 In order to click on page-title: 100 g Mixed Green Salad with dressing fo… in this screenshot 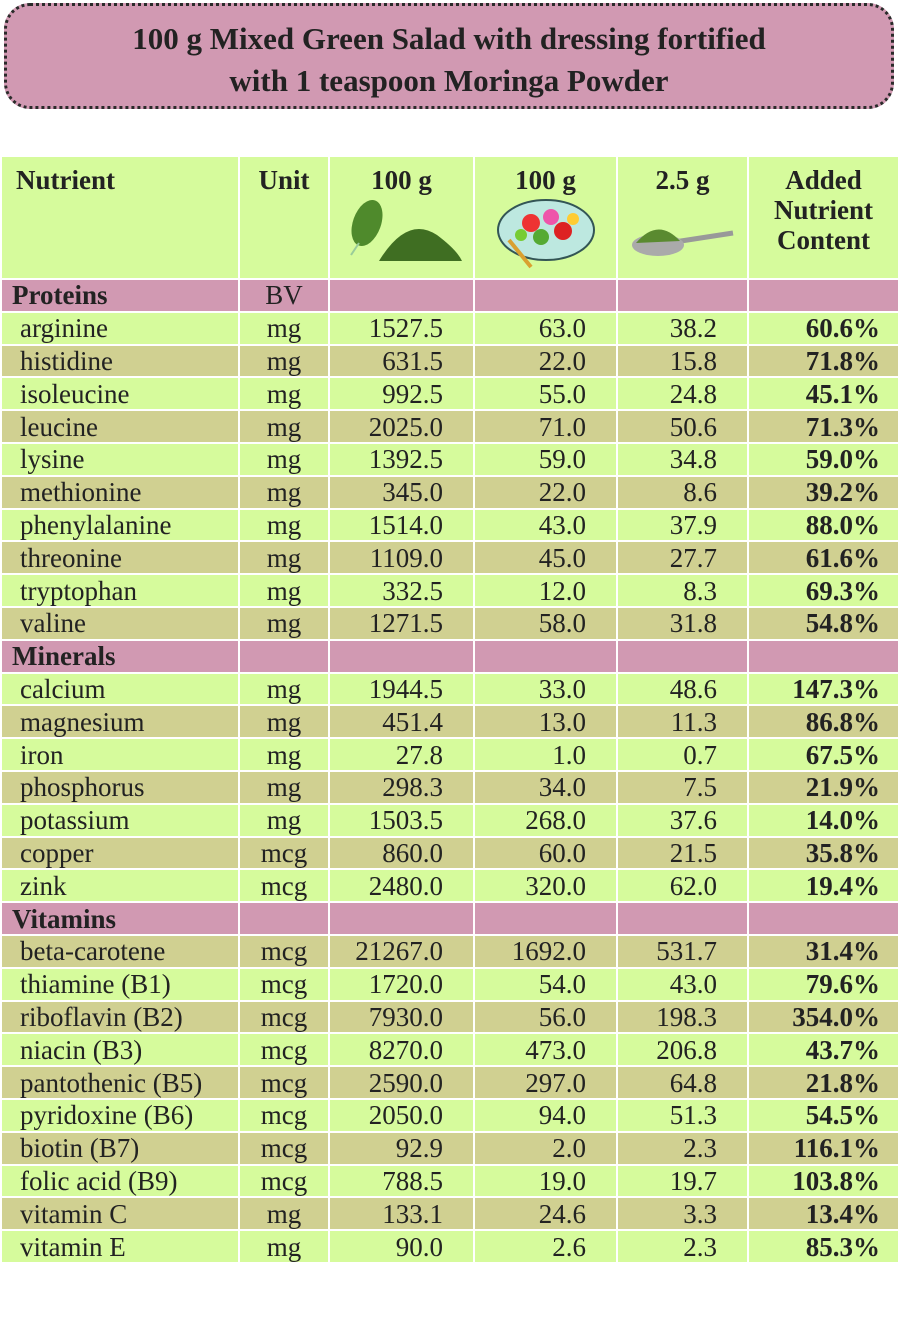, I will do `click(449, 56)`.